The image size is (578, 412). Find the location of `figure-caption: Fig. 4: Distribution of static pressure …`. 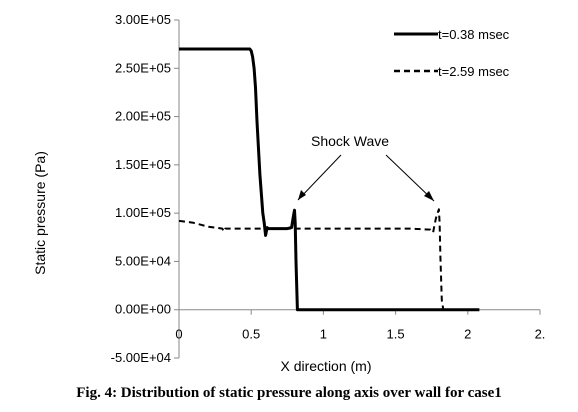

figure-caption: Fig. 4: Distribution of static pressure … is located at coordinates (289, 393).